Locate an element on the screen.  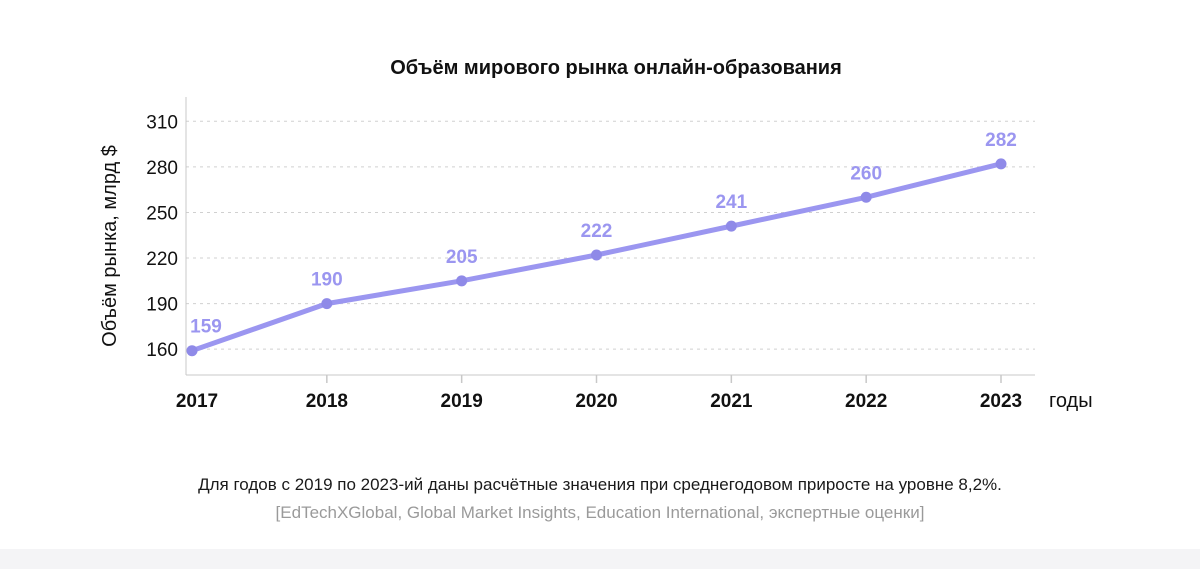
data-label: 205 is located at coordinates (462, 257).